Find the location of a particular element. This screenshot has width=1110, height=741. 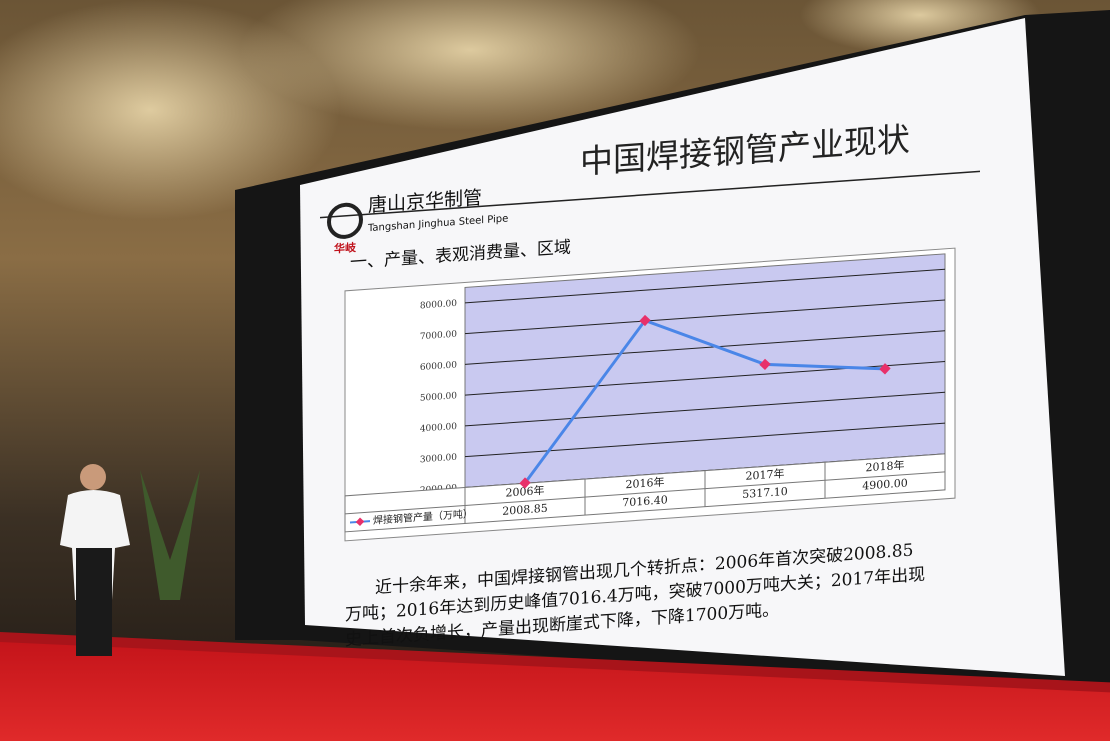

value-label: 7016.40 is located at coordinates (644, 501).